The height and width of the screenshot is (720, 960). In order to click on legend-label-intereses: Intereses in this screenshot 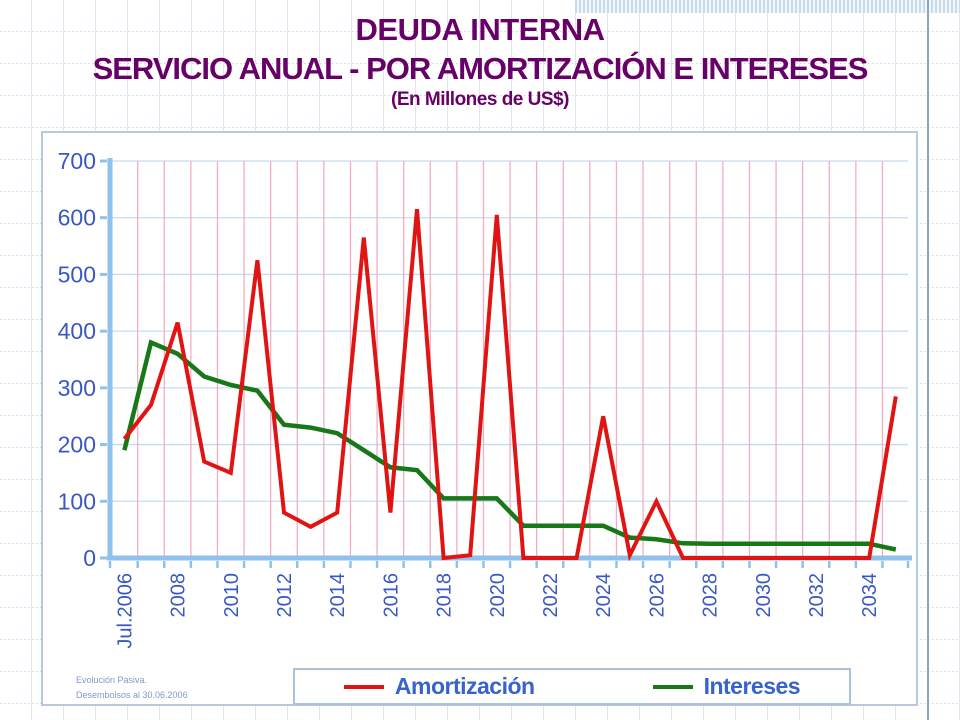, I will do `click(752, 686)`.